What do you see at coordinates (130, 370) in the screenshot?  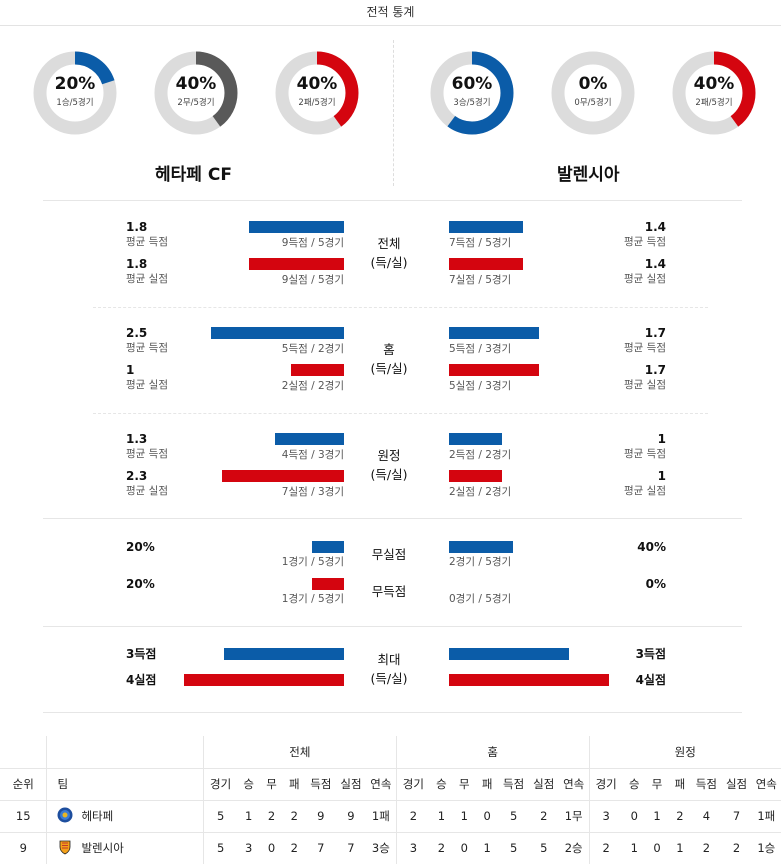 I see `home-stat-value: 1` at bounding box center [130, 370].